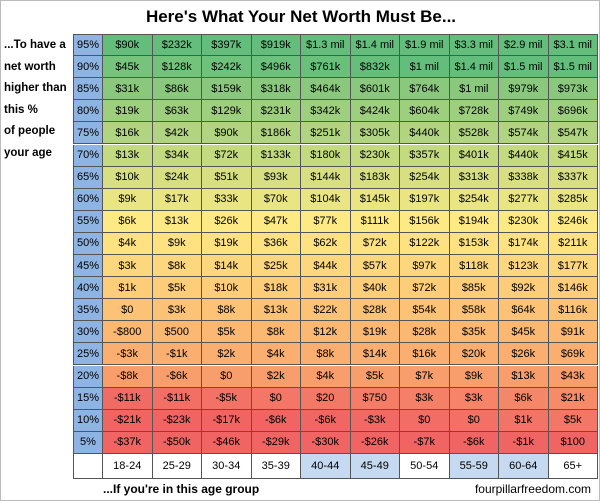 This screenshot has height=501, width=600. What do you see at coordinates (326, 221) in the screenshot?
I see `net-worth-cell: $77k` at bounding box center [326, 221].